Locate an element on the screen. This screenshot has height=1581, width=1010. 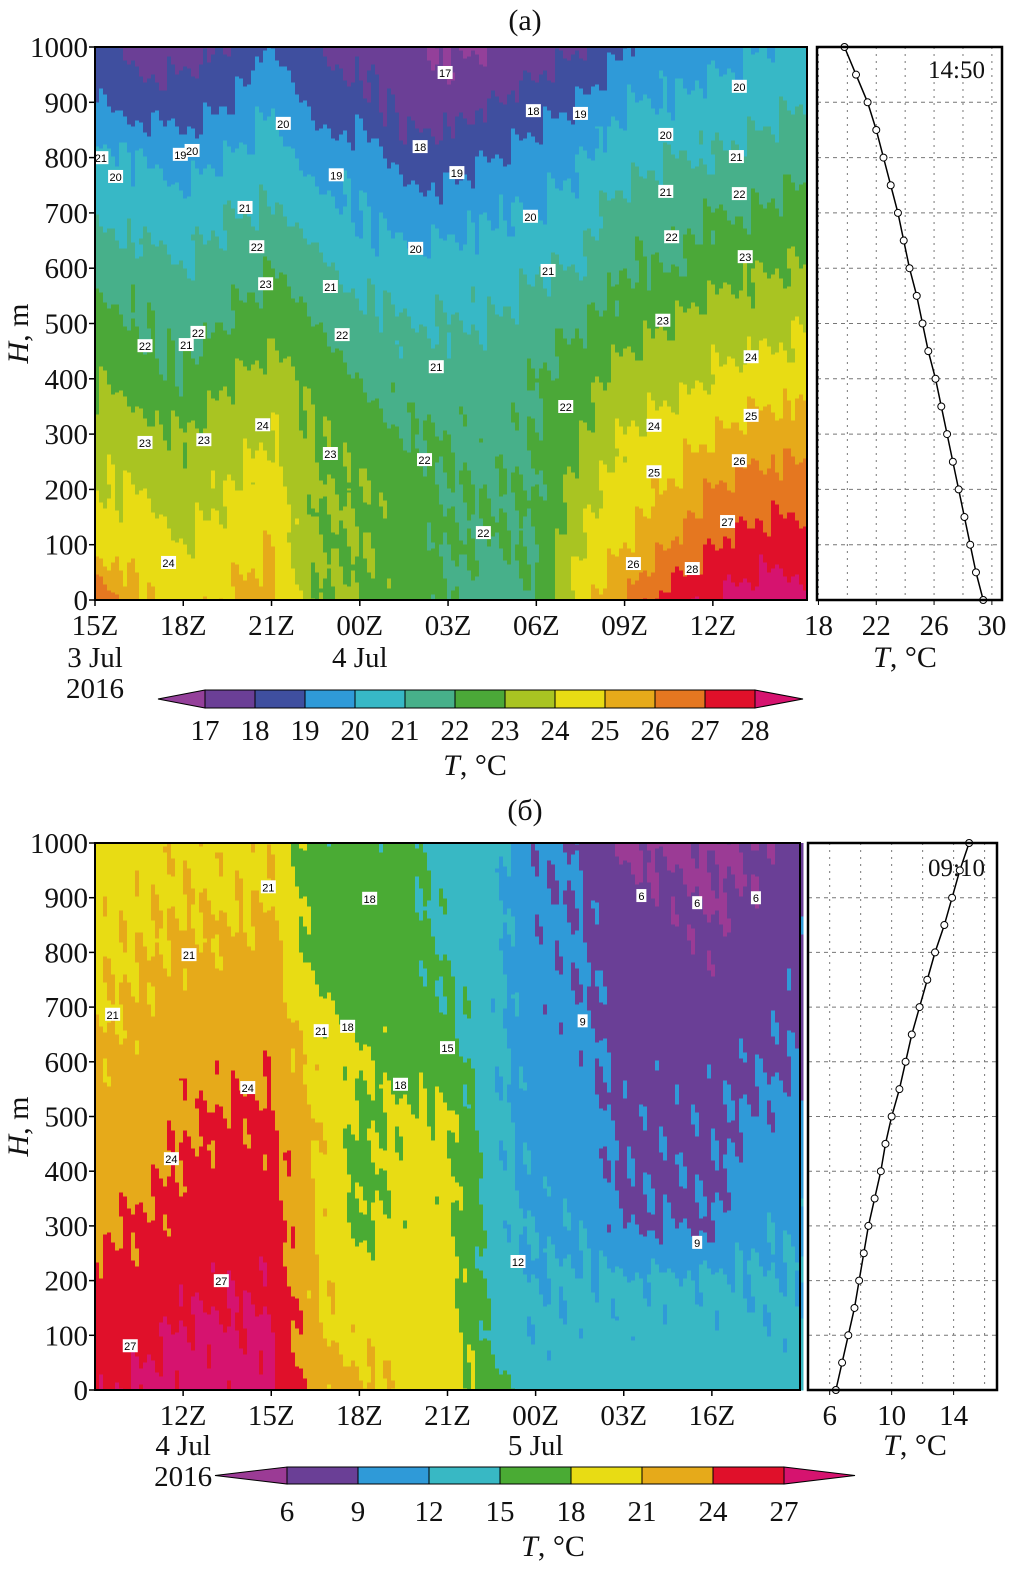
profile-x-axis-label-symbol: T is located at coordinates (882, 657).